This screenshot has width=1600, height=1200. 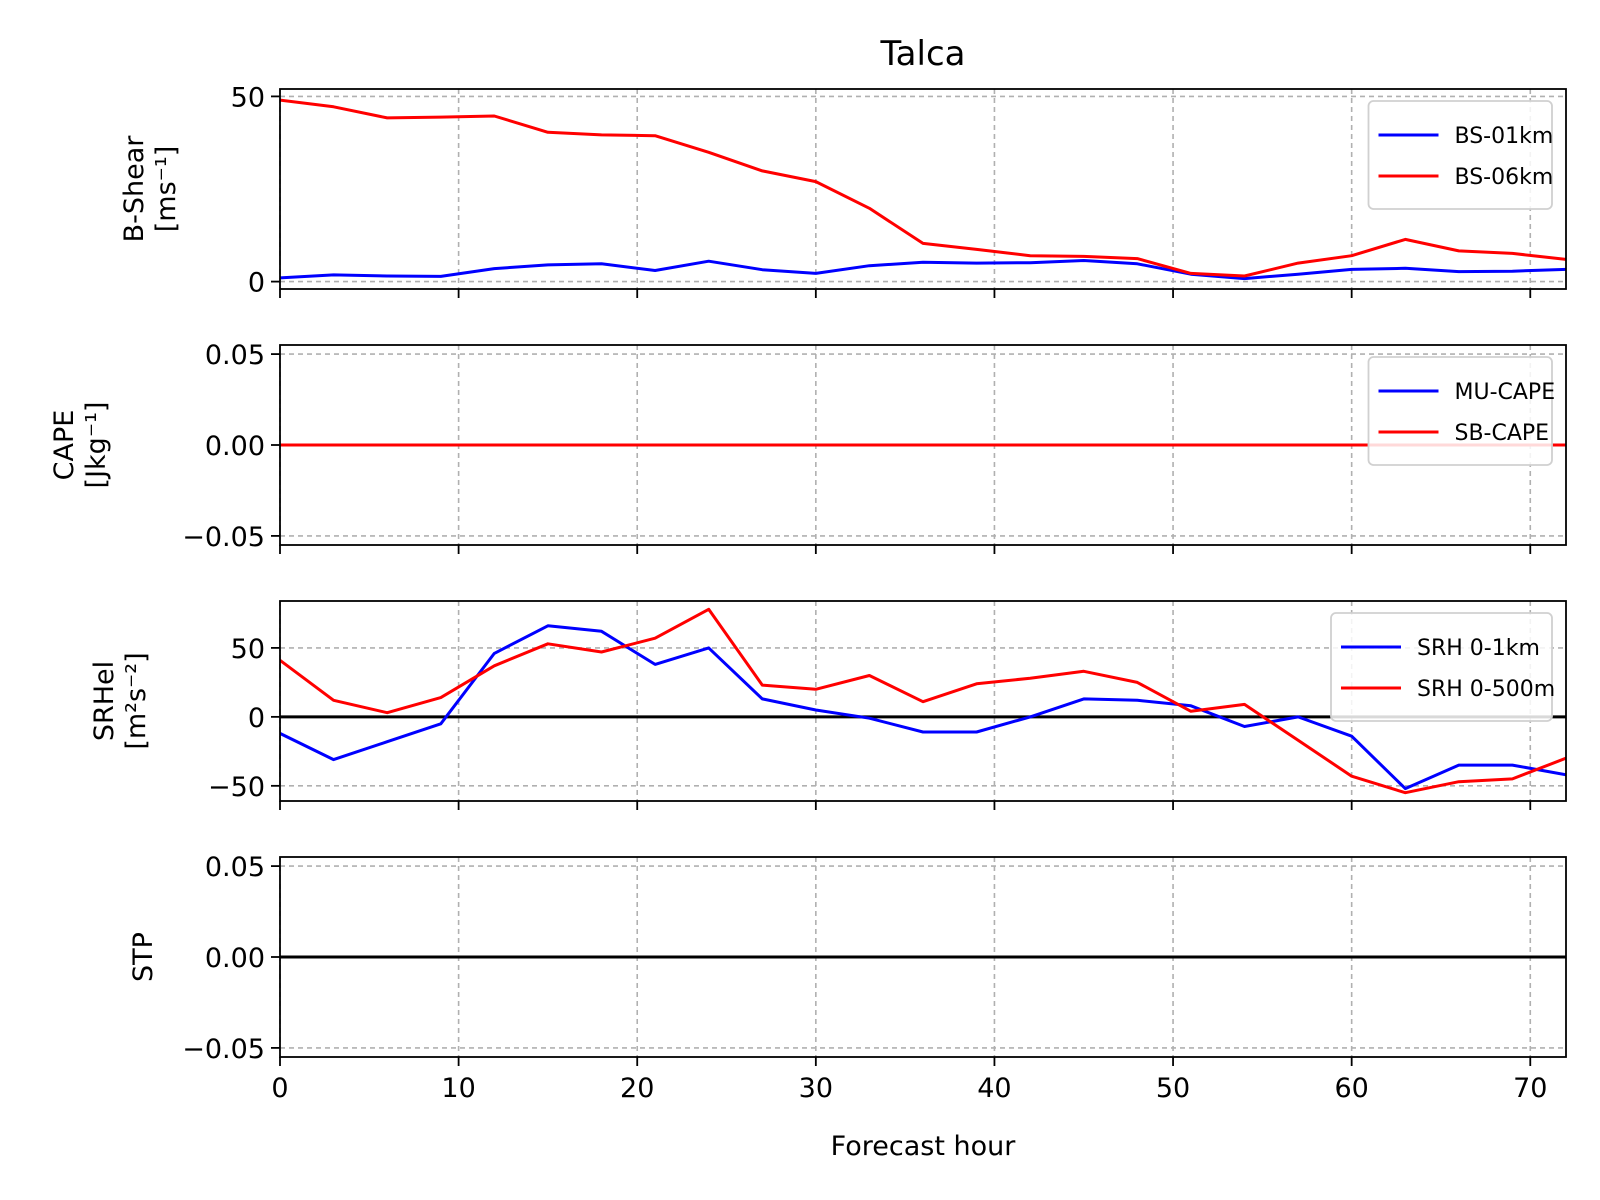 I want to click on series-line-bs-01km, so click(x=923, y=270).